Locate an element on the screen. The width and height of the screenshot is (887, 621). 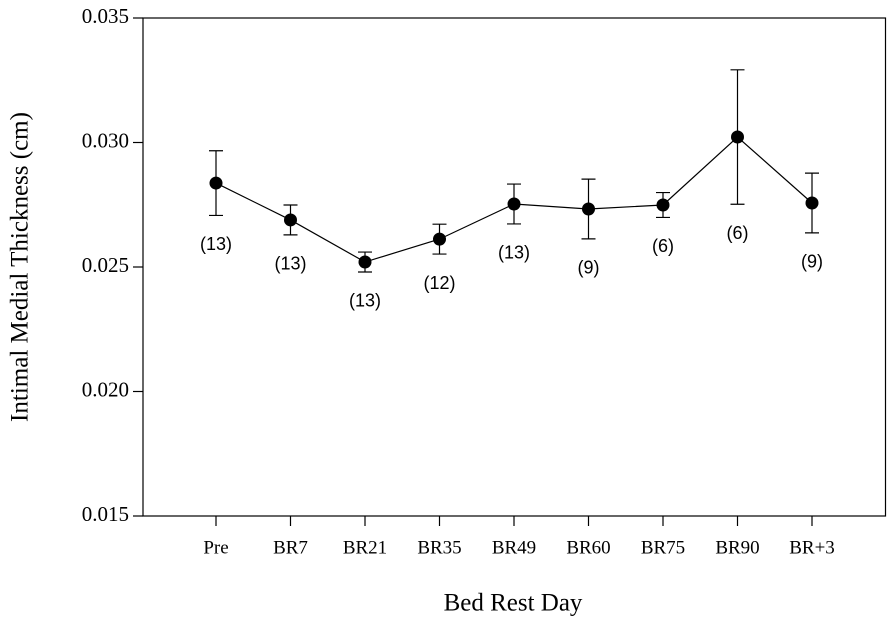
y-tick-label: 0.015 is located at coordinates (105, 514).